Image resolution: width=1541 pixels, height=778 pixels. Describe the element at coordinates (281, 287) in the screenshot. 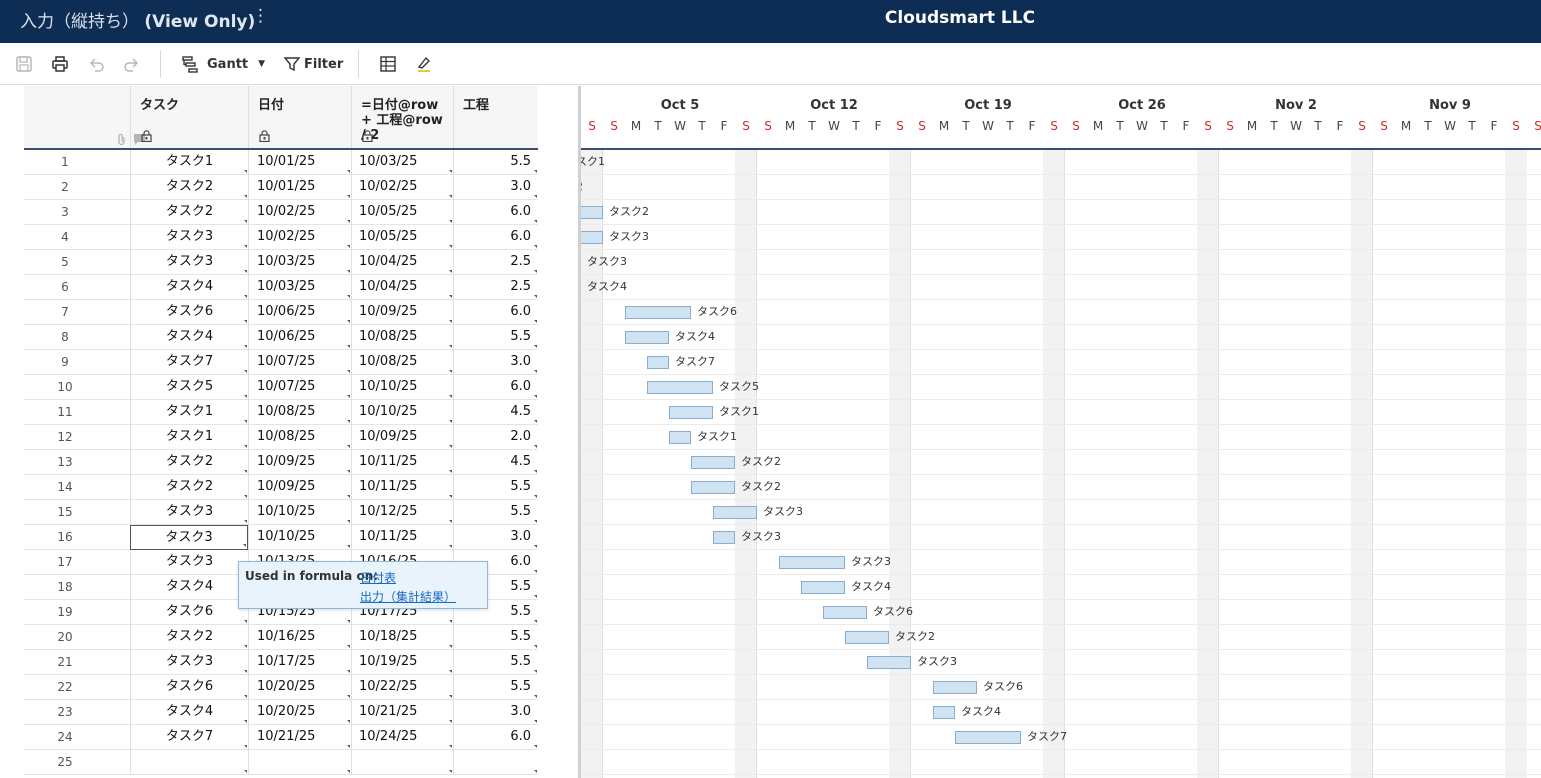

I see `table-row: 6 タスク4 10/03/25 10/04/25 2.5` at that location.